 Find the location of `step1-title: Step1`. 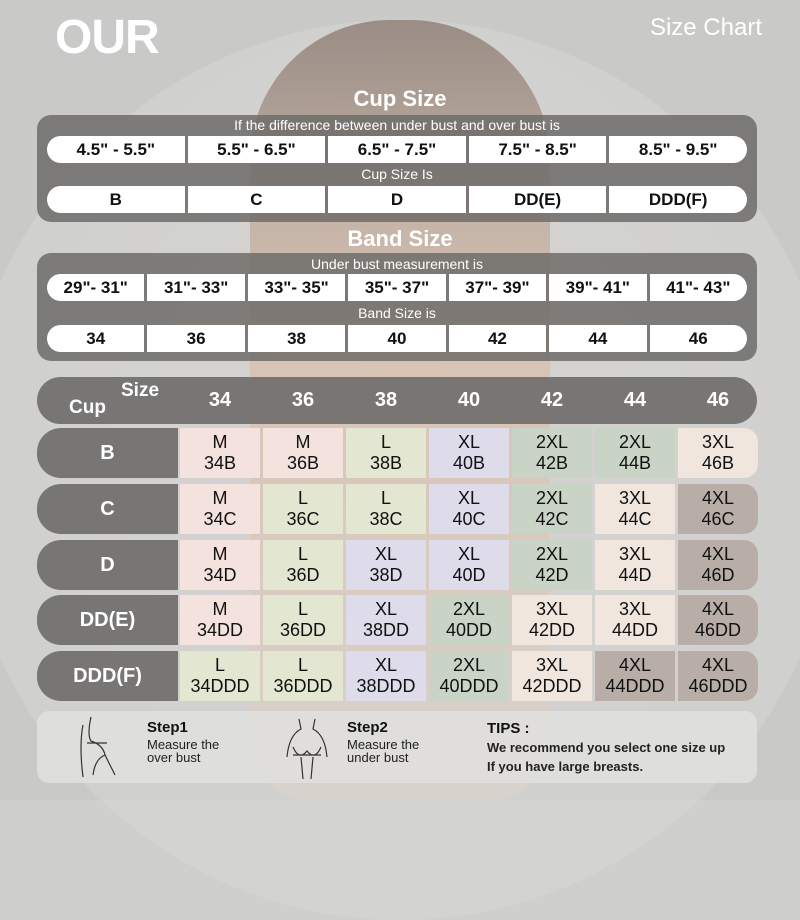

step1-title: Step1 is located at coordinates (167, 727).